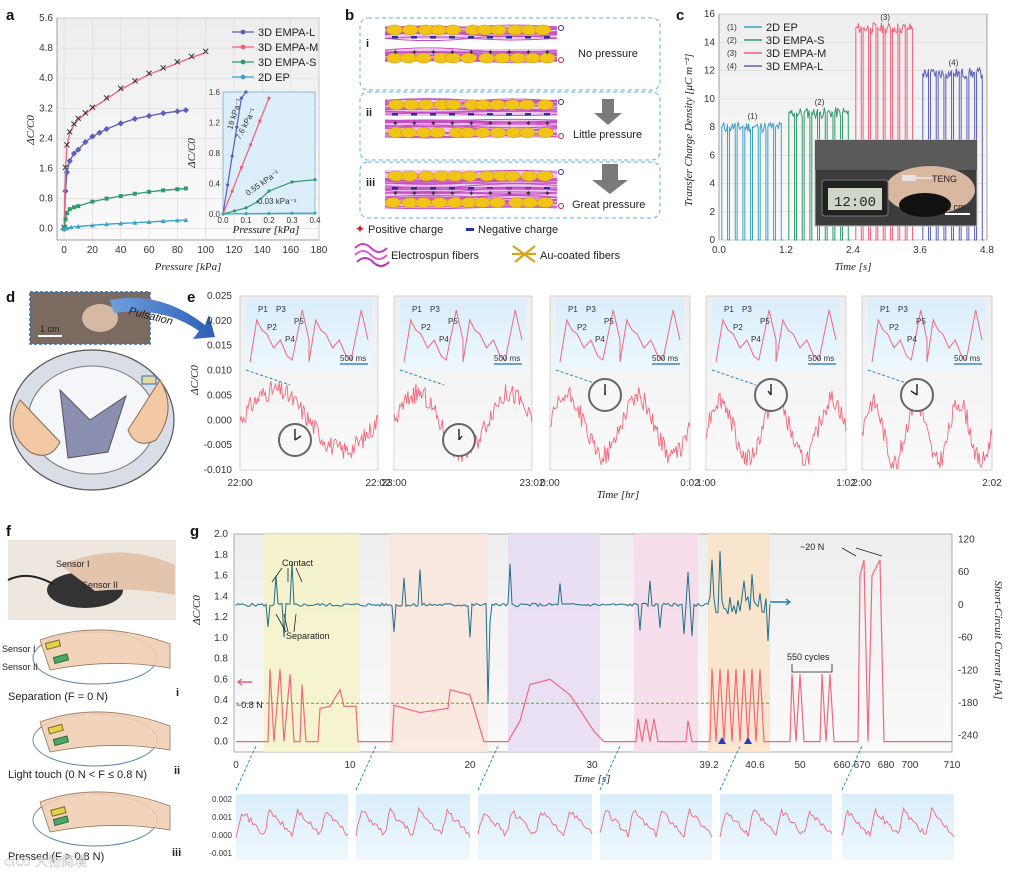 This screenshot has width=1011, height=874. Describe the element at coordinates (592, 765) in the screenshot. I see `x-tick-label: 30` at that location.